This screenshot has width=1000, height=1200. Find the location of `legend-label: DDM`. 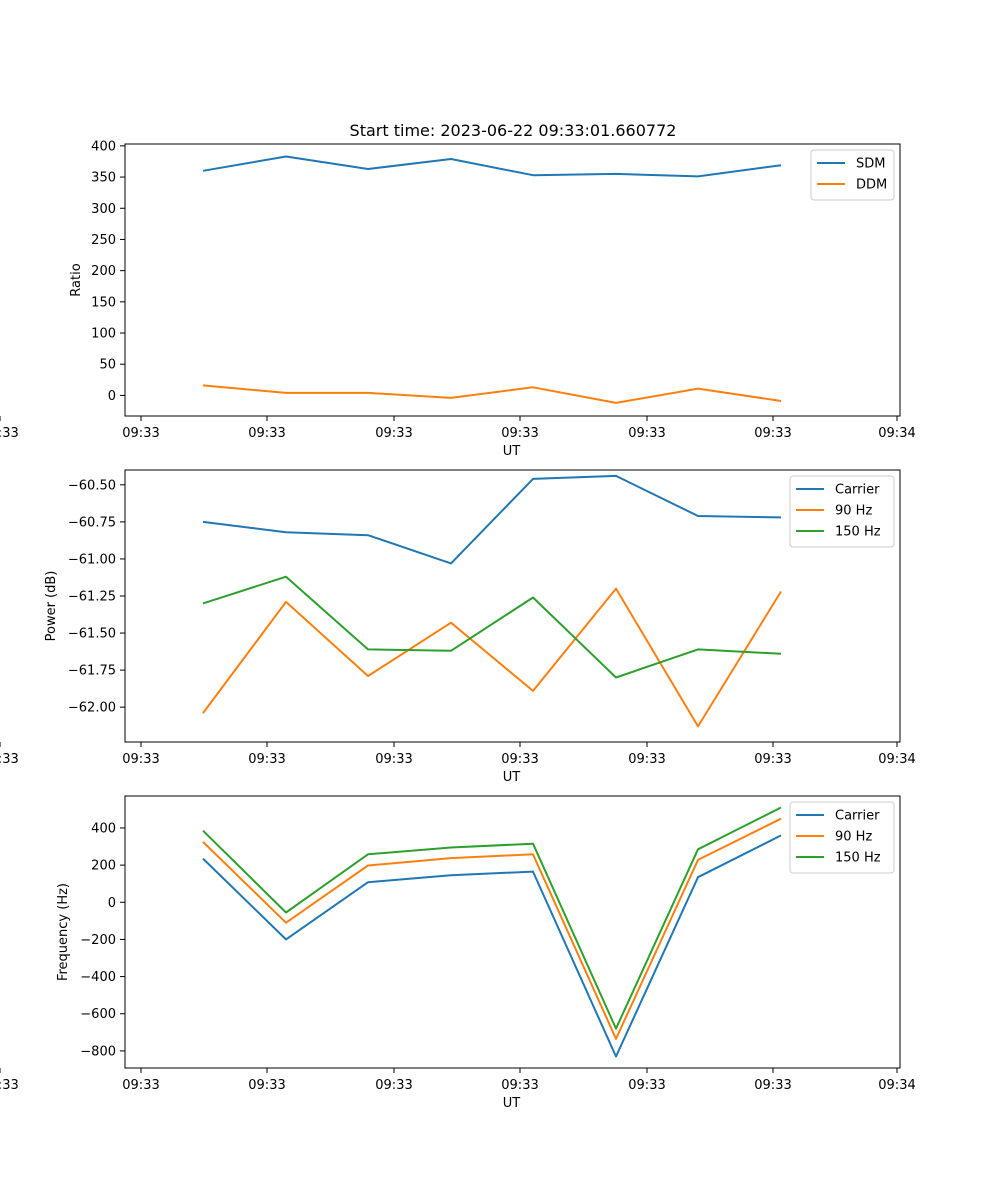

legend-label: DDM is located at coordinates (871, 185).